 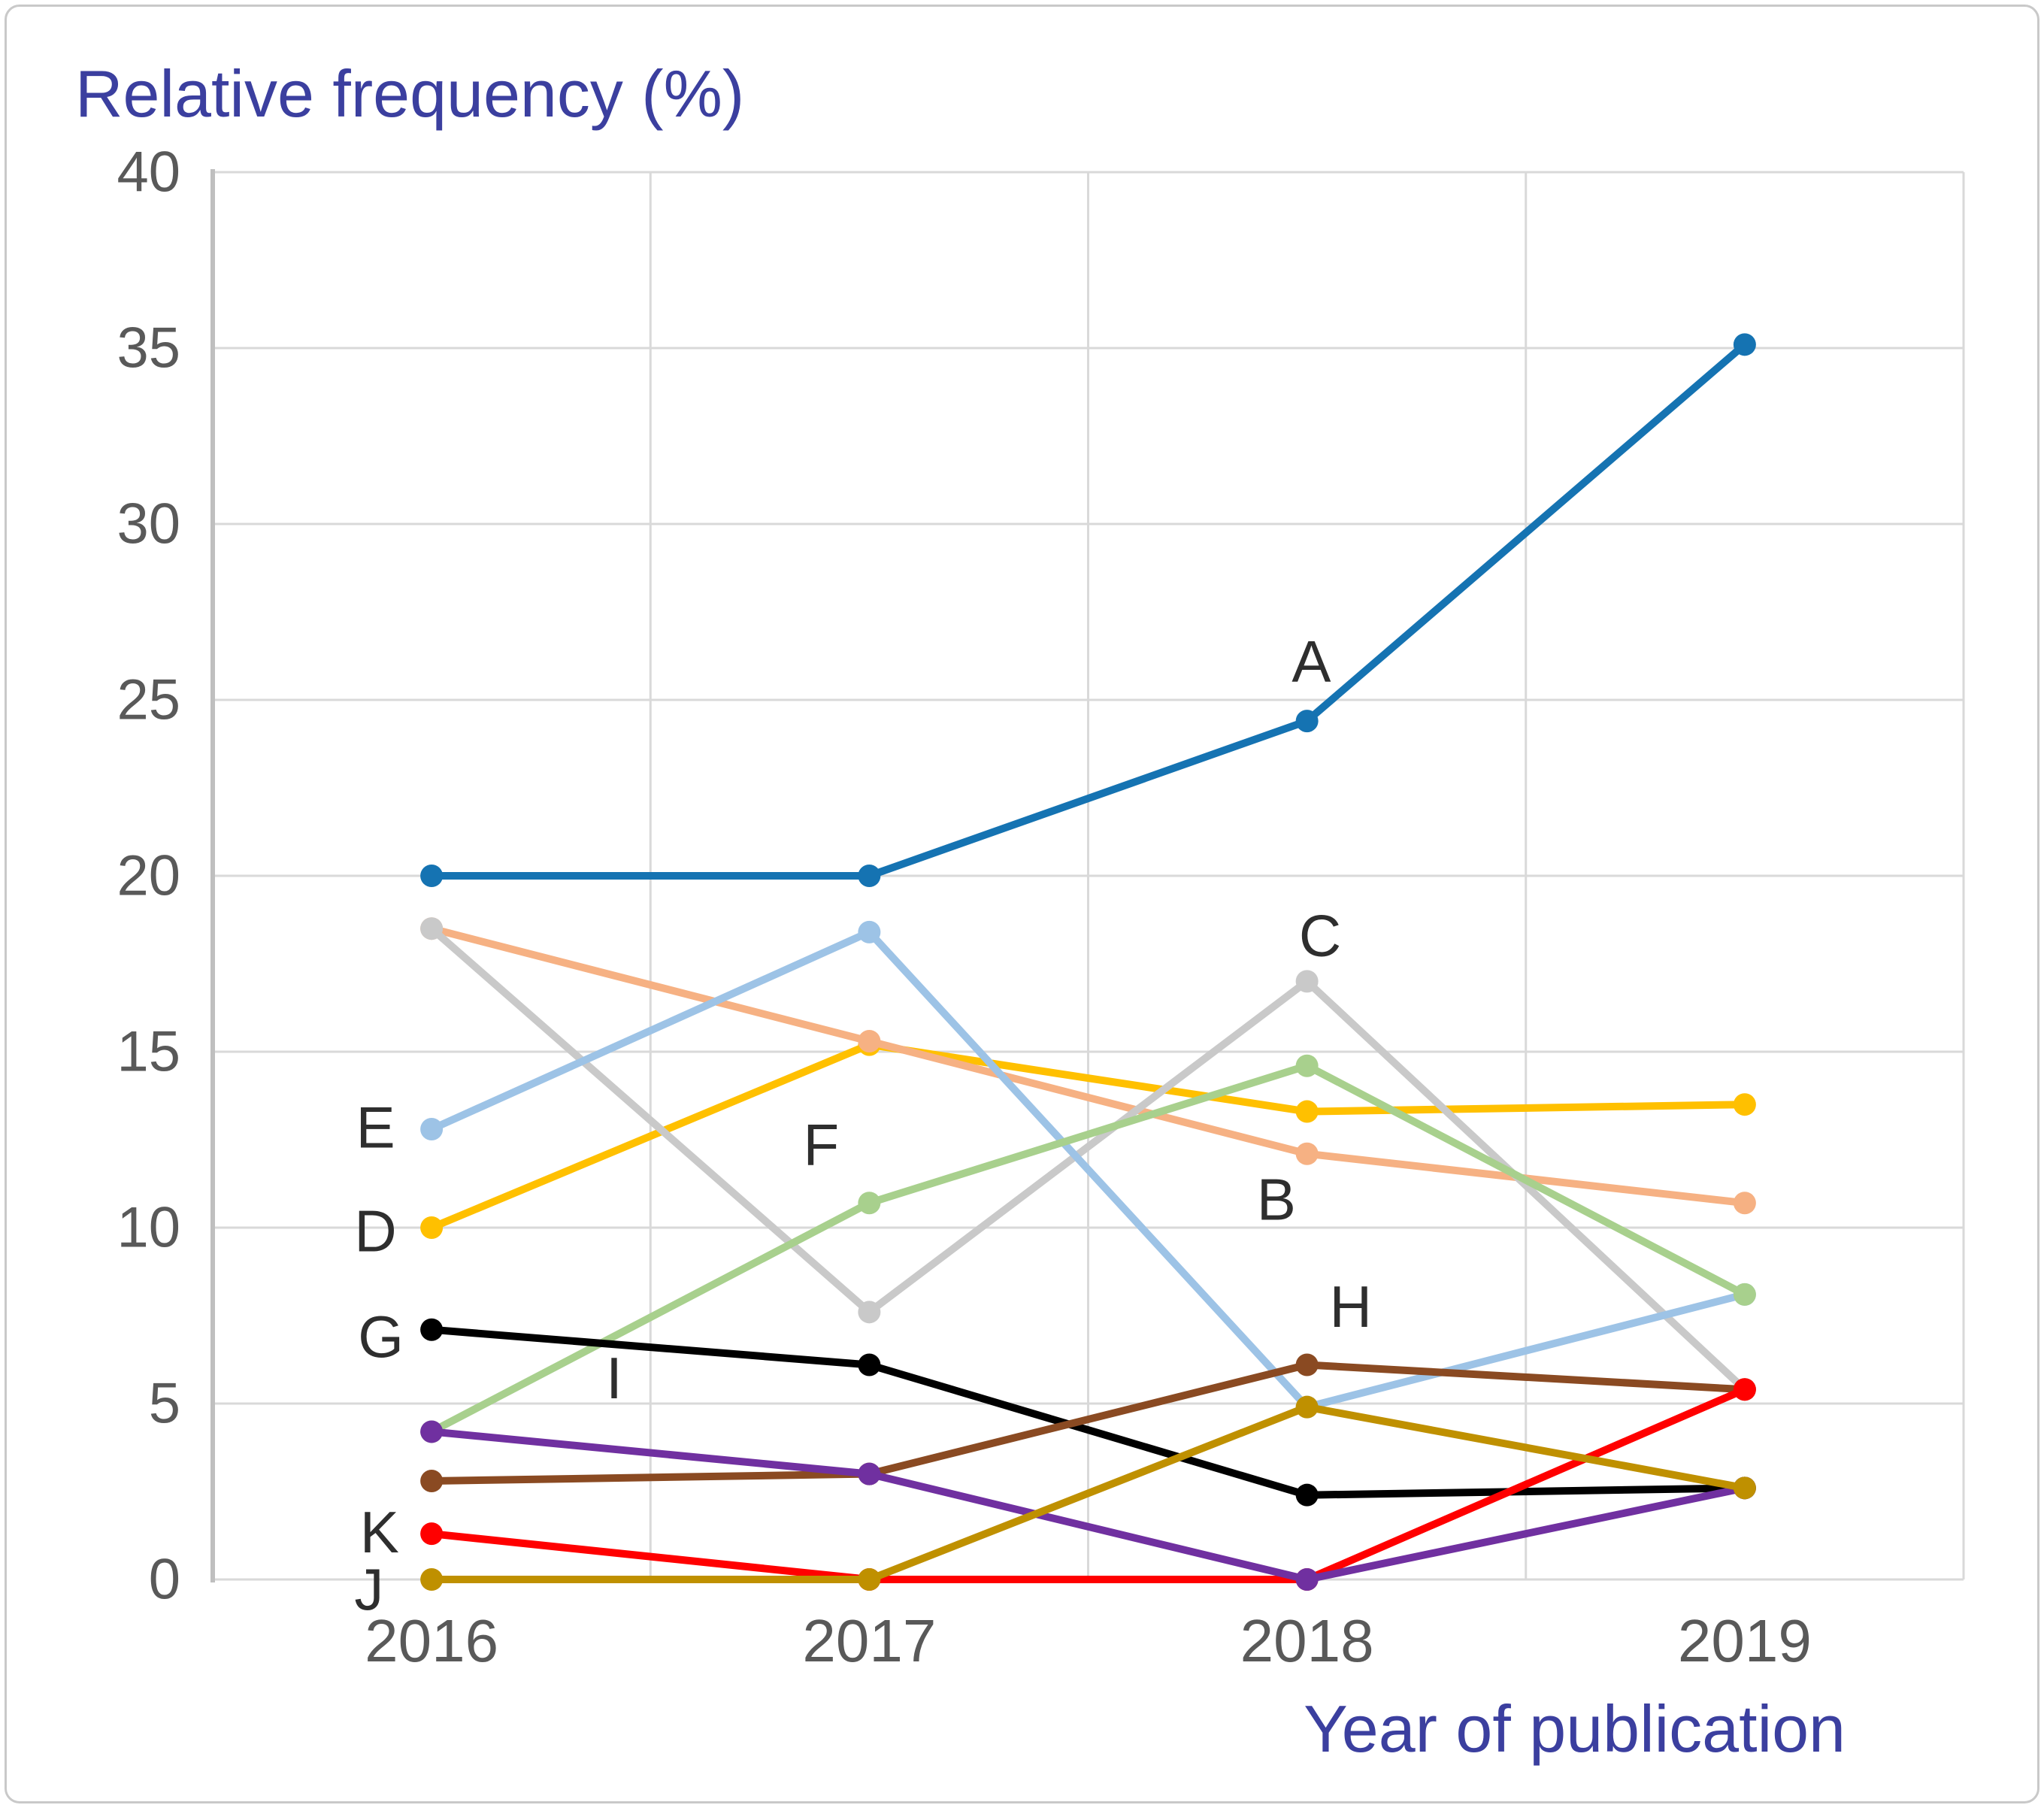 What do you see at coordinates (1307, 1407) in the screenshot?
I see `series-J-point-2018` at bounding box center [1307, 1407].